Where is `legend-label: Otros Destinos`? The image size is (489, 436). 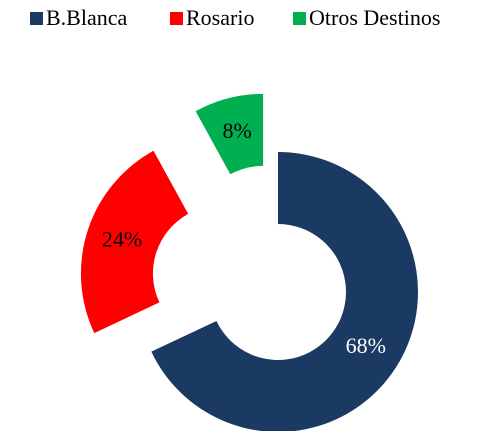
legend-label: Otros Destinos is located at coordinates (374, 17).